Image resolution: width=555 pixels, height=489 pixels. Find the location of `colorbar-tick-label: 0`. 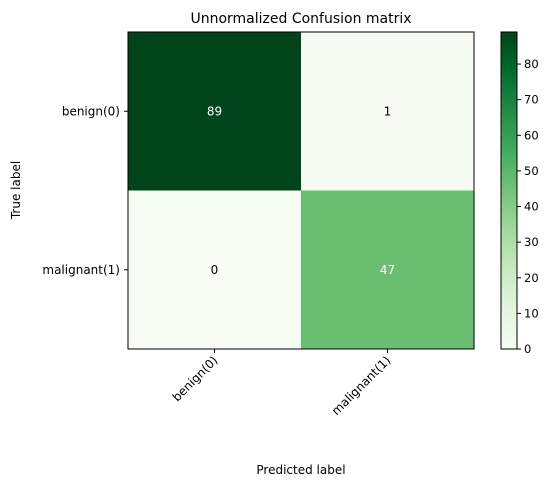

colorbar-tick-label: 0 is located at coordinates (527, 349).